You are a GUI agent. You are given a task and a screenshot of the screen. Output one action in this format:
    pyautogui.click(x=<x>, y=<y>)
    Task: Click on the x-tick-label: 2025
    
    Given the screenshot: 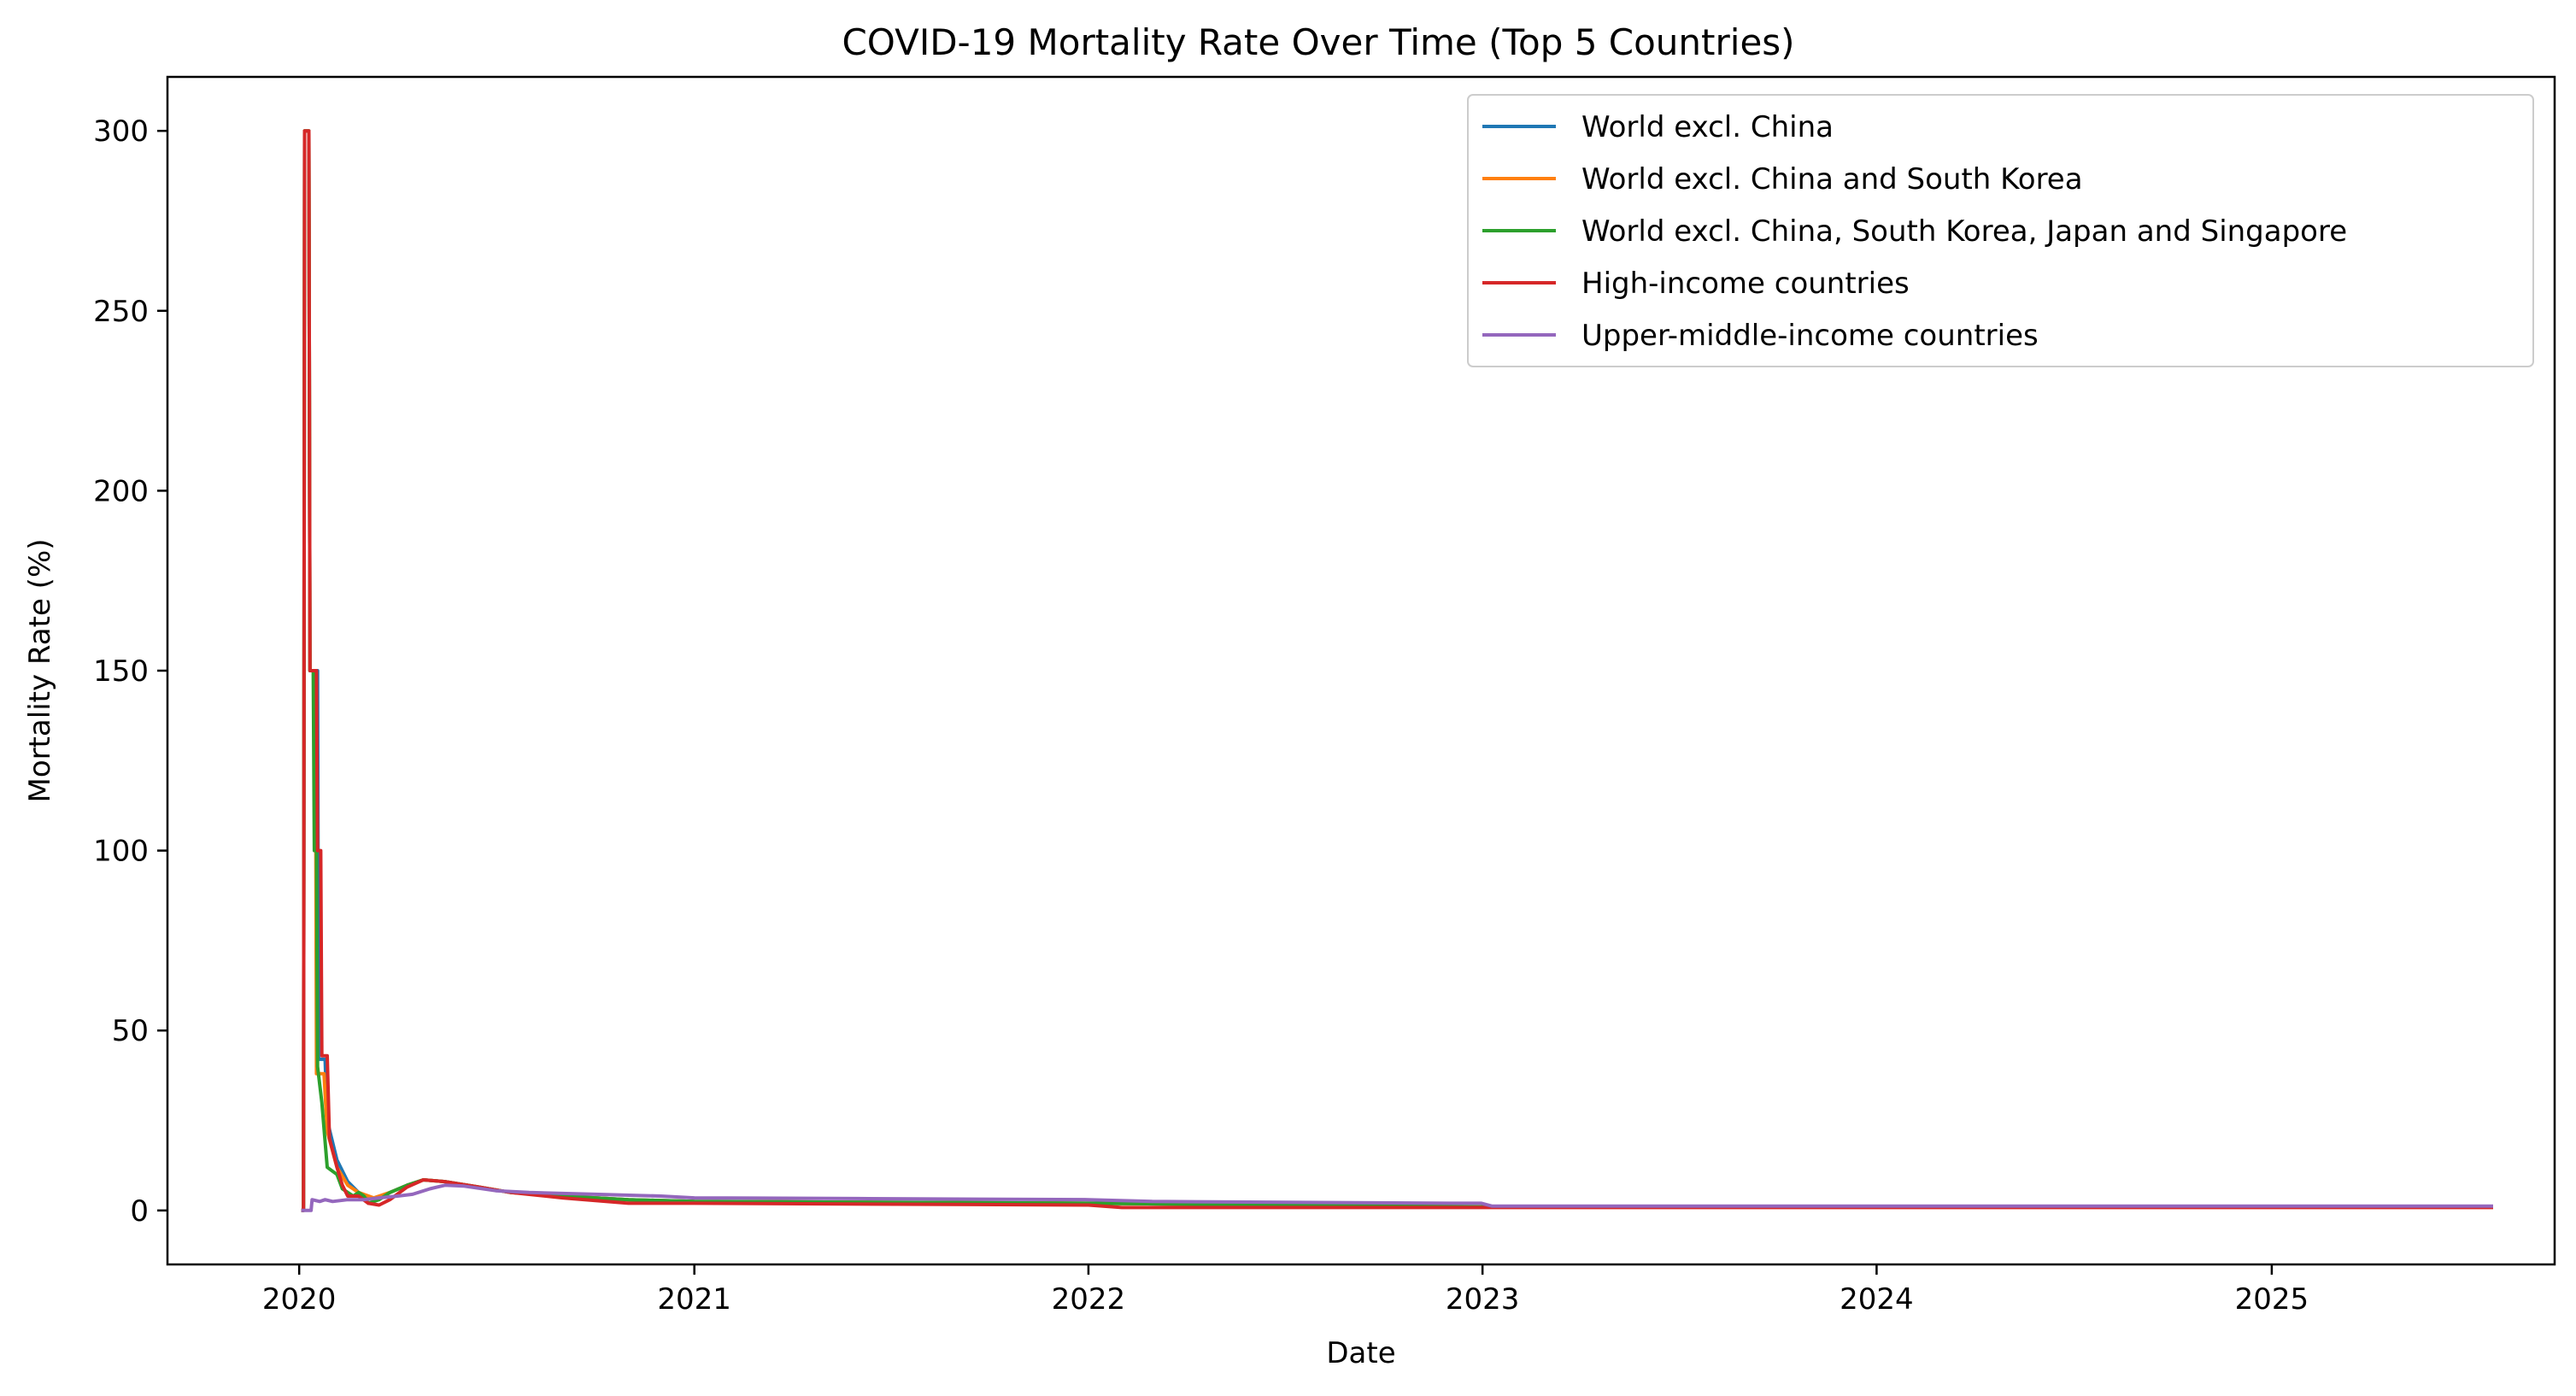 What is the action you would take?
    pyautogui.click(x=2272, y=1299)
    